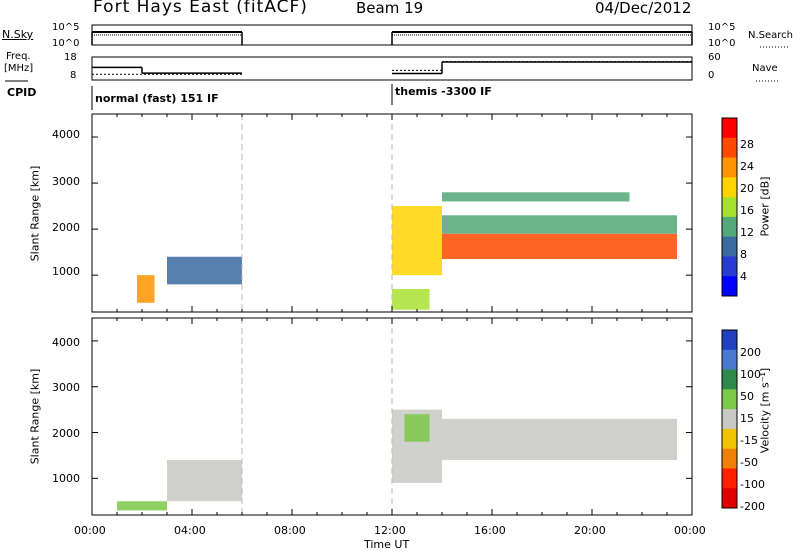  I want to click on power-cbar-tick: 8, so click(743, 254).